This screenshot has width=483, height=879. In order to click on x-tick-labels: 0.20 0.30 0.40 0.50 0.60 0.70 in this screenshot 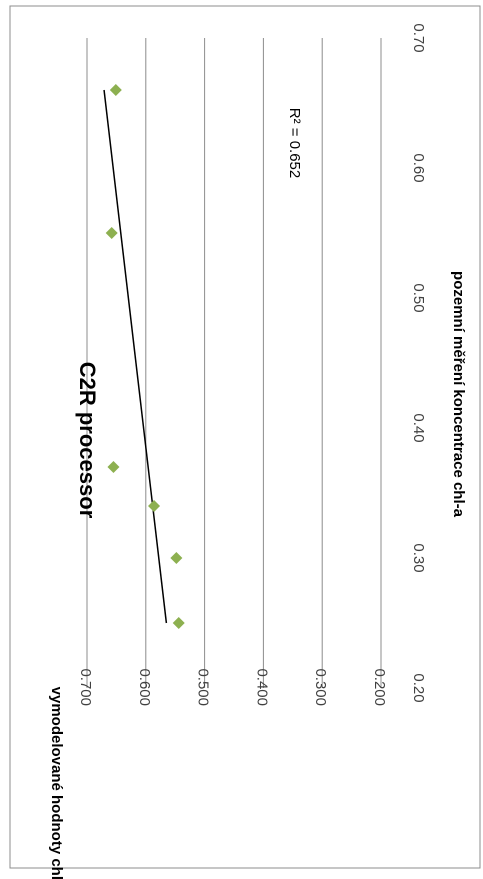, I will do `click(418, 362)`.